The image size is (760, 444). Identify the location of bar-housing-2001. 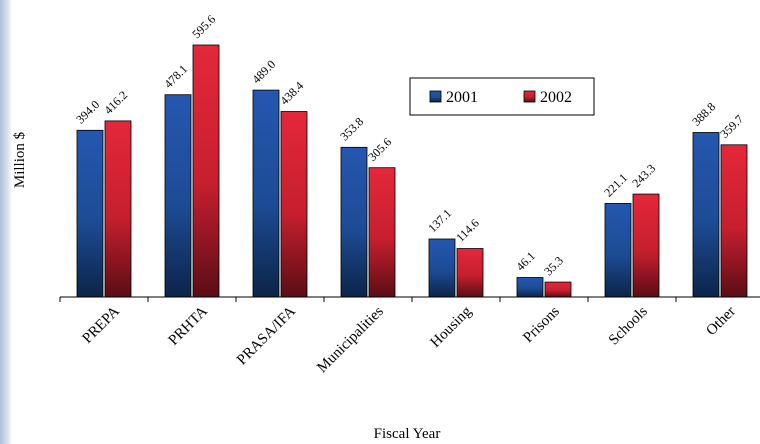
(442, 268).